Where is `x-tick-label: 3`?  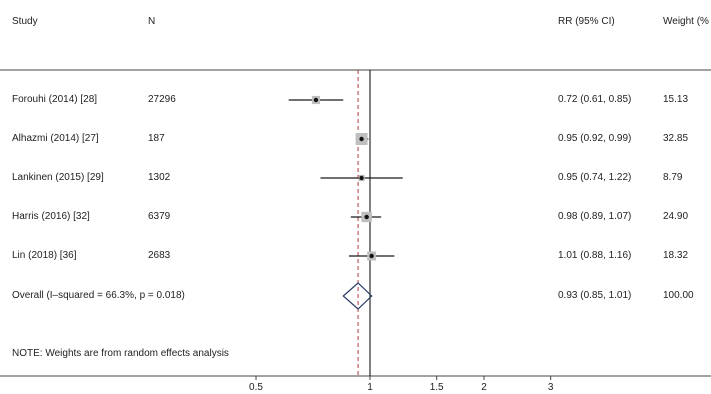
x-tick-label: 3 is located at coordinates (551, 387).